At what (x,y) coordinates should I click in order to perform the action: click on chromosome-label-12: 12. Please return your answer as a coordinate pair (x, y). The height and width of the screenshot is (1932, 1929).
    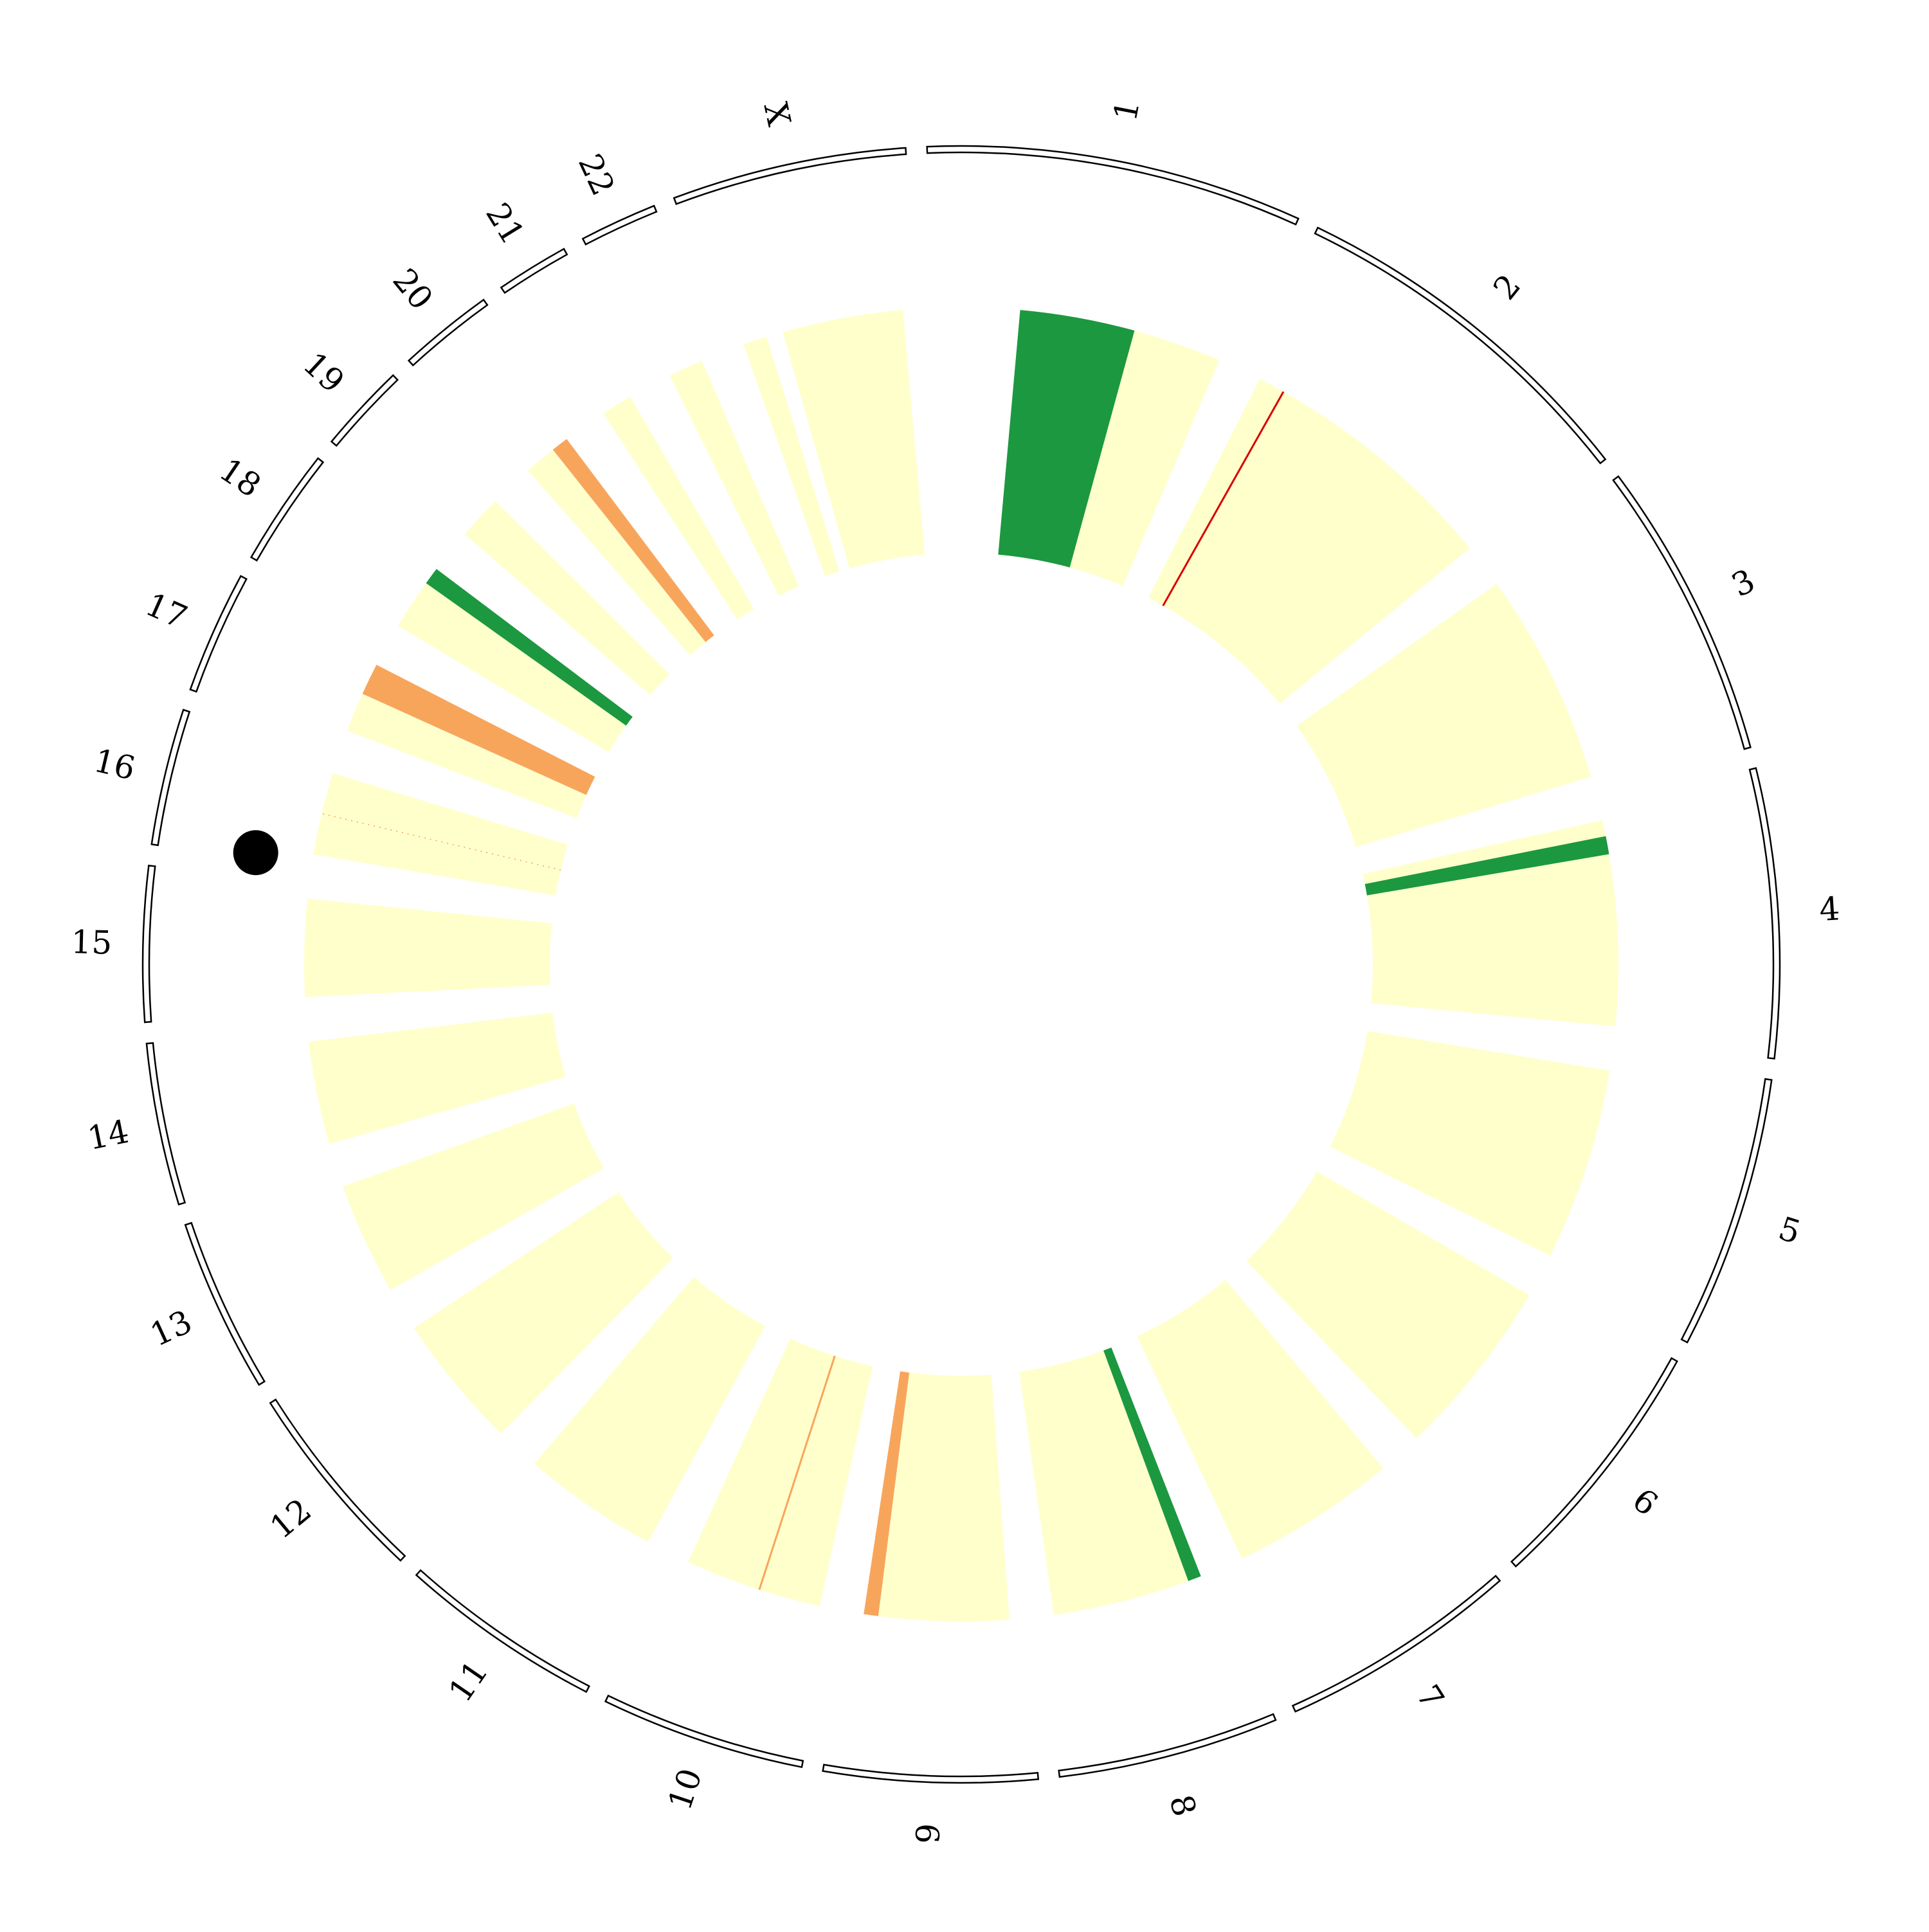
    Looking at the image, I should click on (290, 1518).